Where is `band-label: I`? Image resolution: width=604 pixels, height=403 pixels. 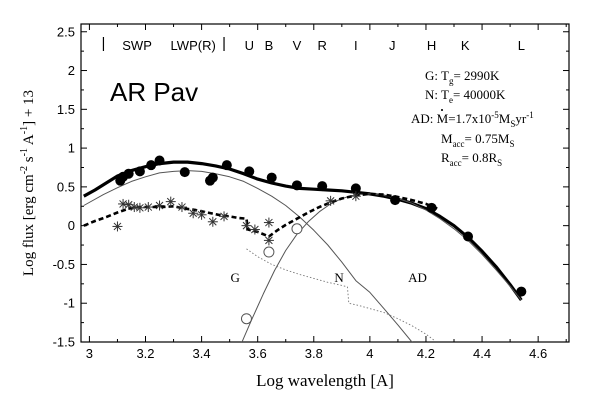 band-label: I is located at coordinates (356, 45).